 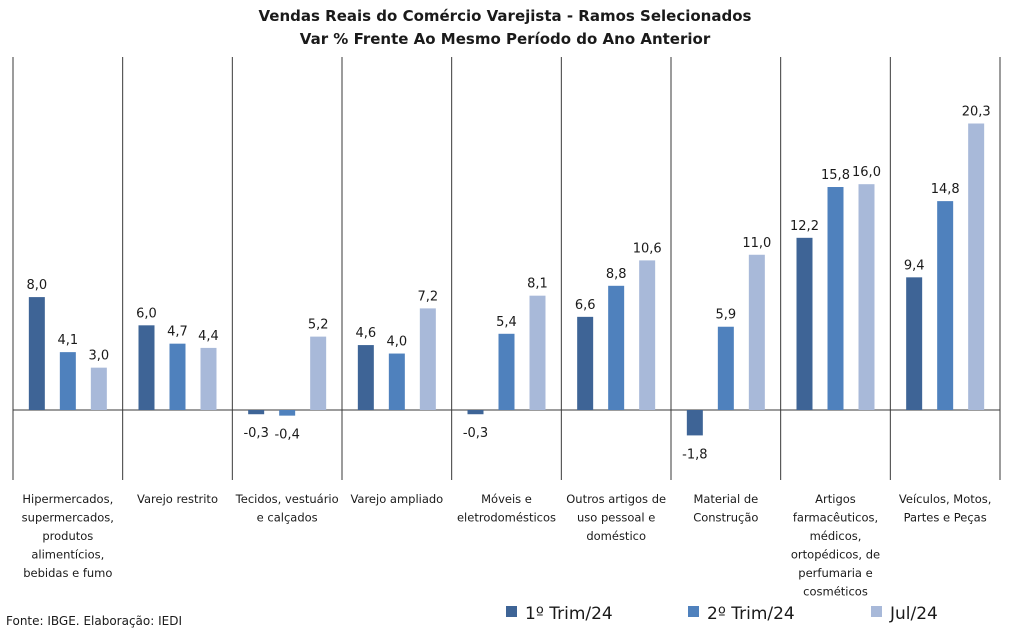 I want to click on legend-label: 2º Trim/24, so click(x=751, y=614).